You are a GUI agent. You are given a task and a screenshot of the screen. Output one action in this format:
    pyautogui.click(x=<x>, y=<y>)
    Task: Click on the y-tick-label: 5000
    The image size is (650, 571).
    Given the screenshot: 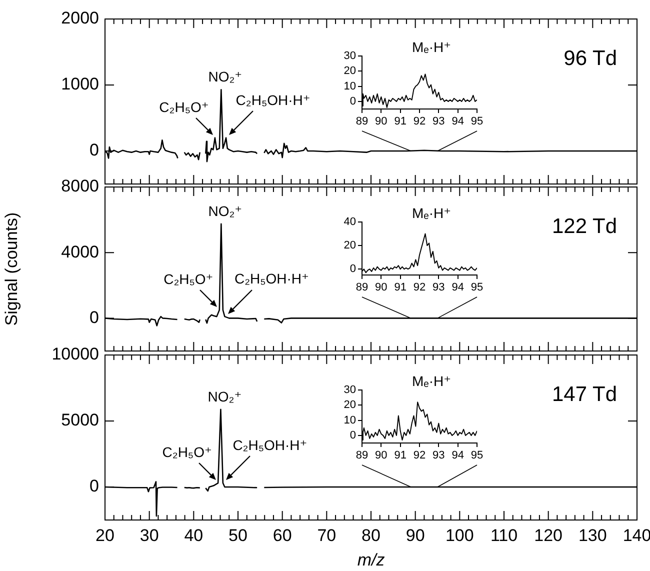 What is the action you would take?
    pyautogui.click(x=80, y=420)
    